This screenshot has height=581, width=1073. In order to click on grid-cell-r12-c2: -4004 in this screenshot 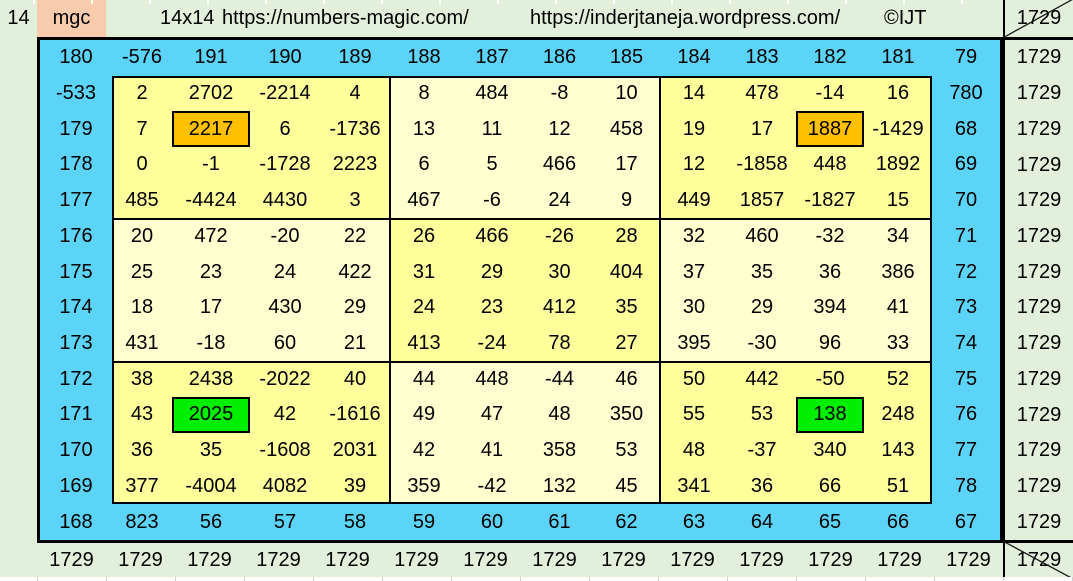, I will do `click(211, 486)`.